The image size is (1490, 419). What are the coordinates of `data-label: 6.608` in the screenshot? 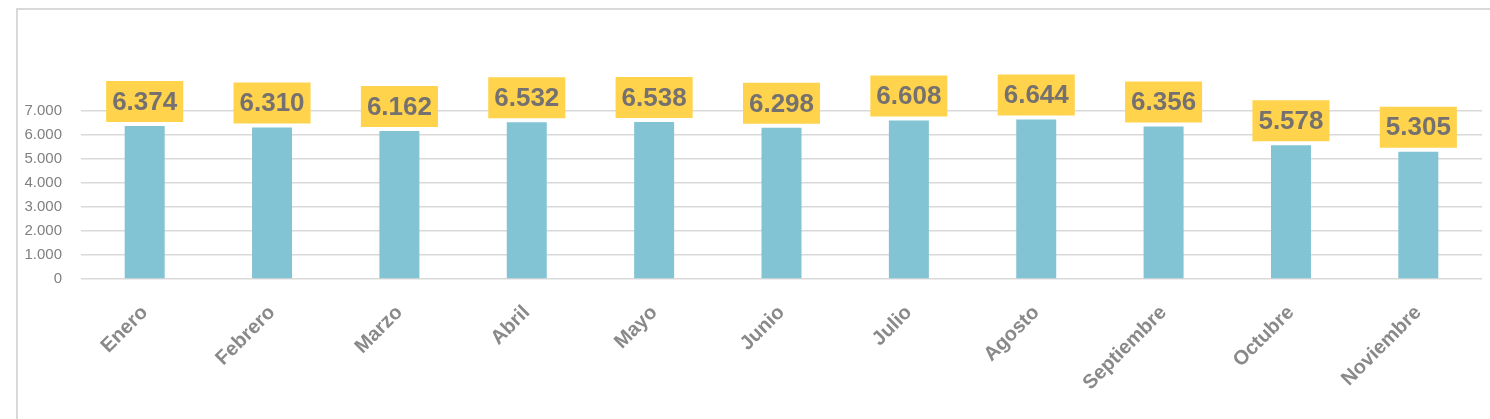 It's located at (909, 95).